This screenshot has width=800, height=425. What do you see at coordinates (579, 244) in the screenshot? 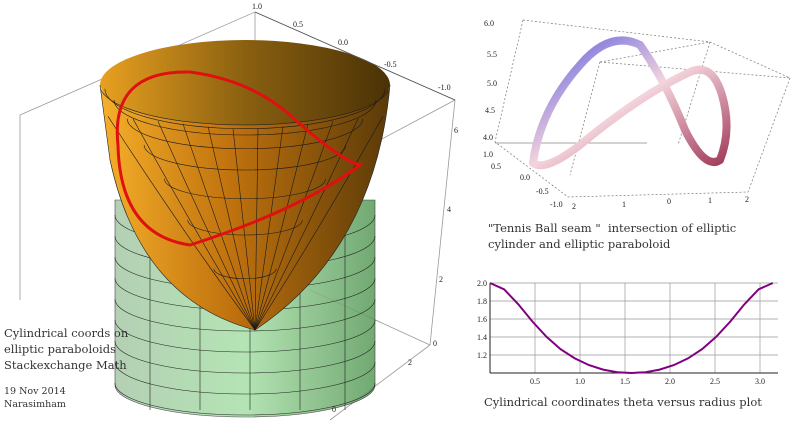
I see `caption-line: cylinder and elliptic paraboloid` at bounding box center [579, 244].